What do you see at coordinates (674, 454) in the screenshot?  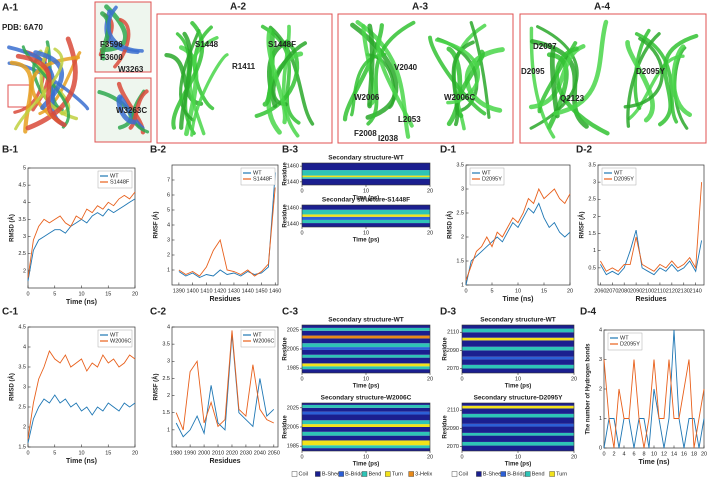 I see `x-tick-label: 14` at bounding box center [674, 454].